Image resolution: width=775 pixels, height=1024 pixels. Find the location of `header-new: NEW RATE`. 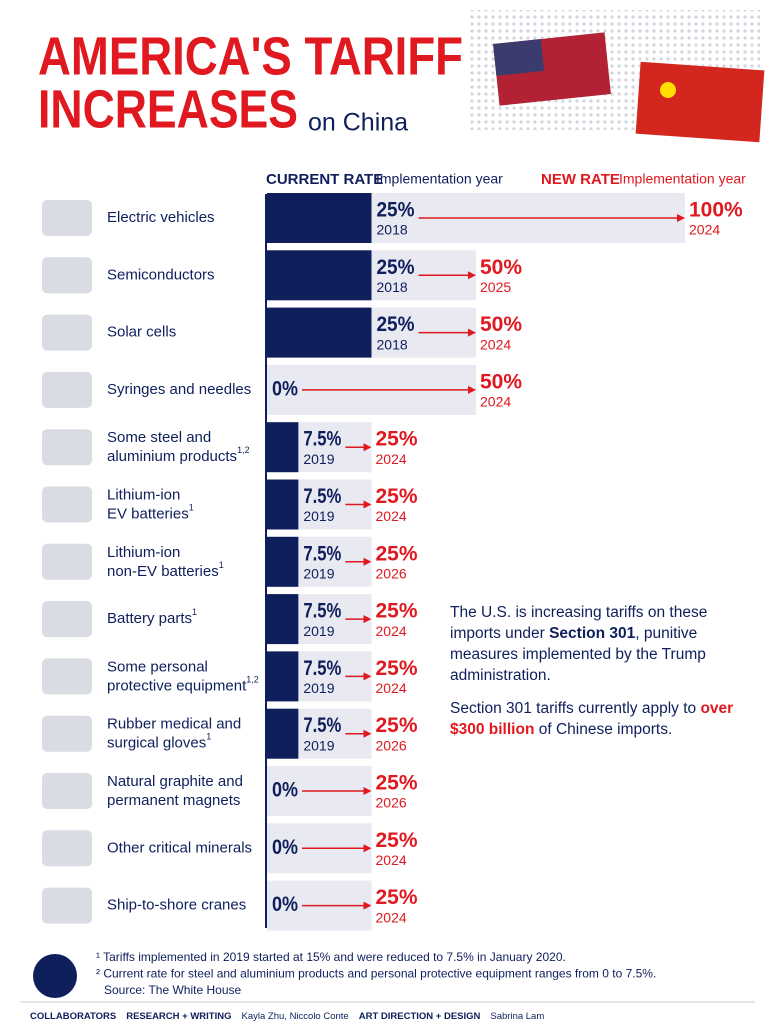

header-new: NEW RATE is located at coordinates (580, 179).